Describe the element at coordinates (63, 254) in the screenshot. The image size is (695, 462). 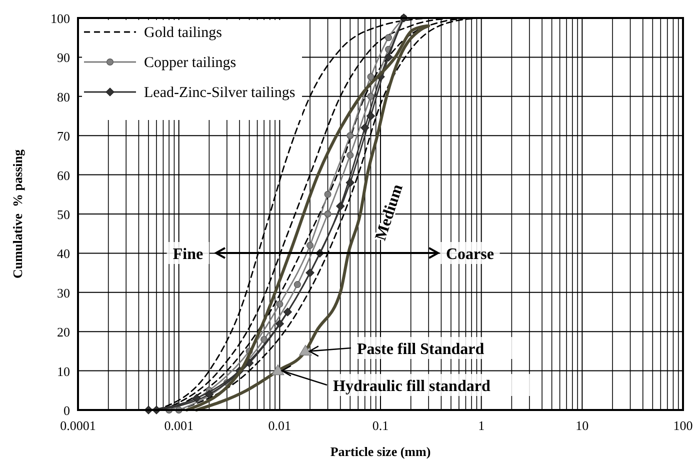
I see `y-tick-label: 40` at that location.